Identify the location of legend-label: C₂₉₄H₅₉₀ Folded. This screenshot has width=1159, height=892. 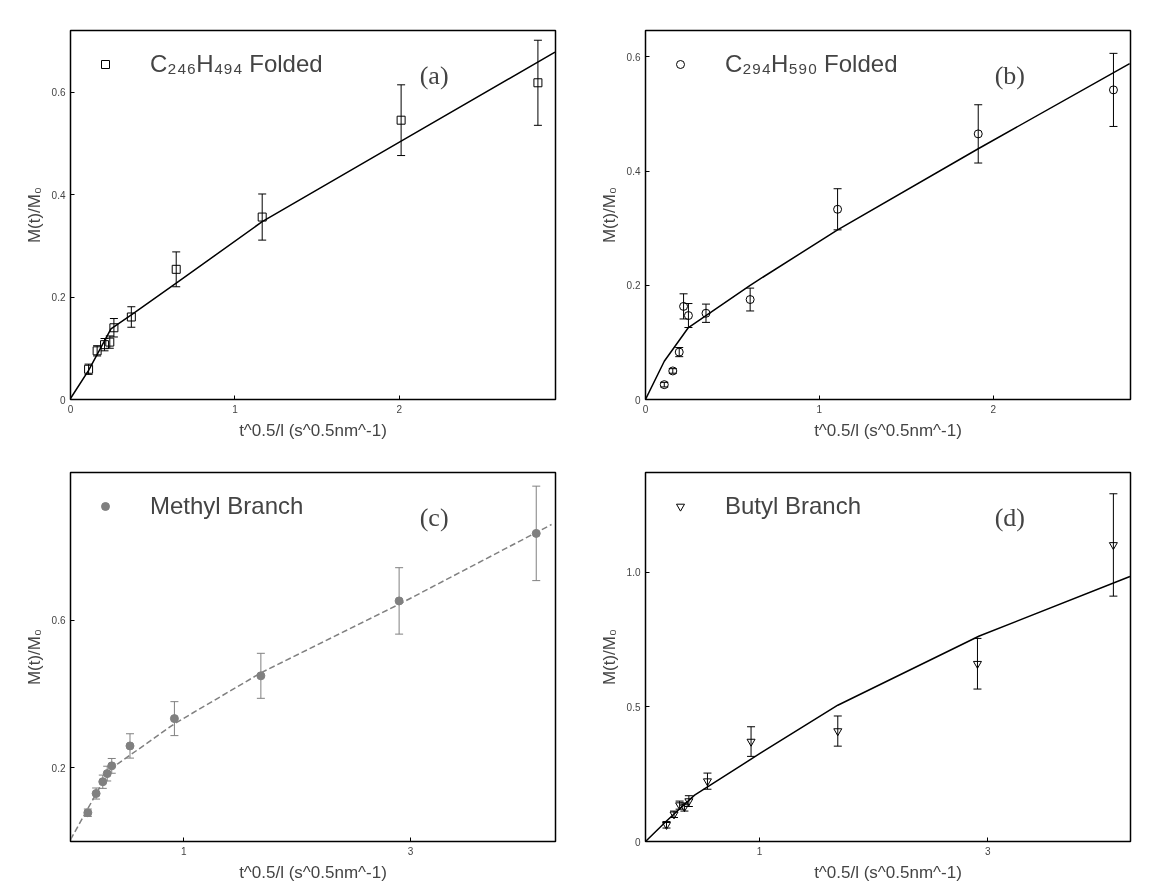
(811, 64).